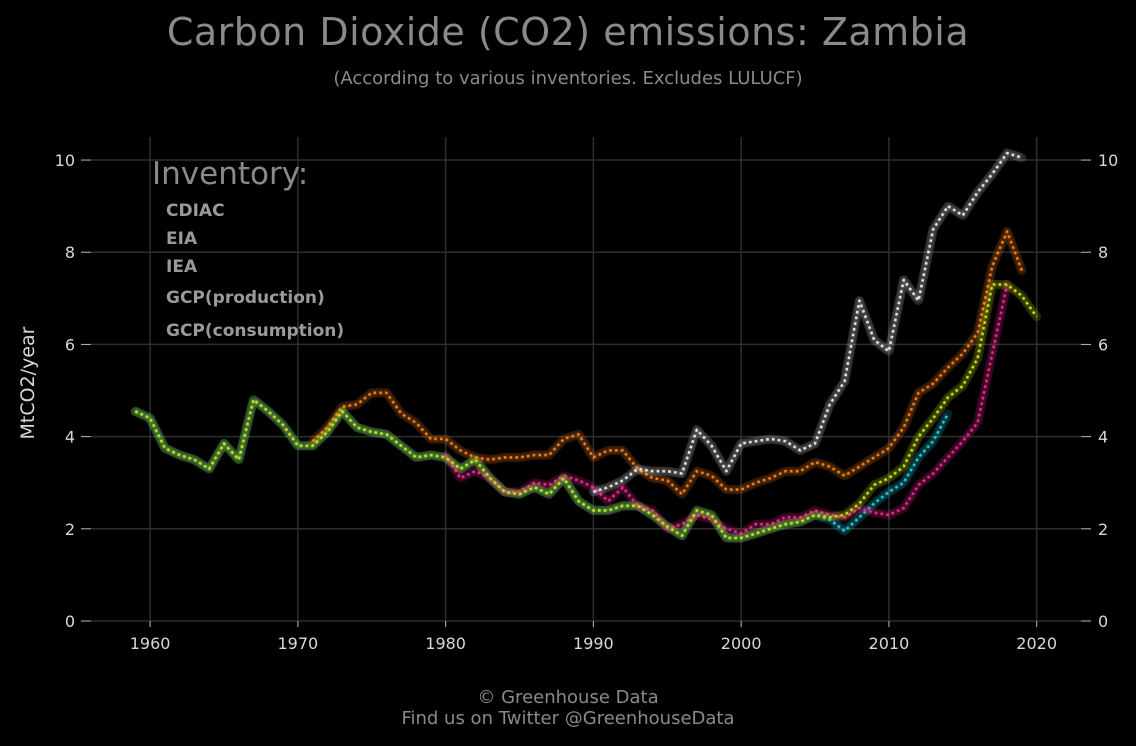 The image size is (1136, 746). I want to click on x-tick-label: 1990, so click(593, 643).